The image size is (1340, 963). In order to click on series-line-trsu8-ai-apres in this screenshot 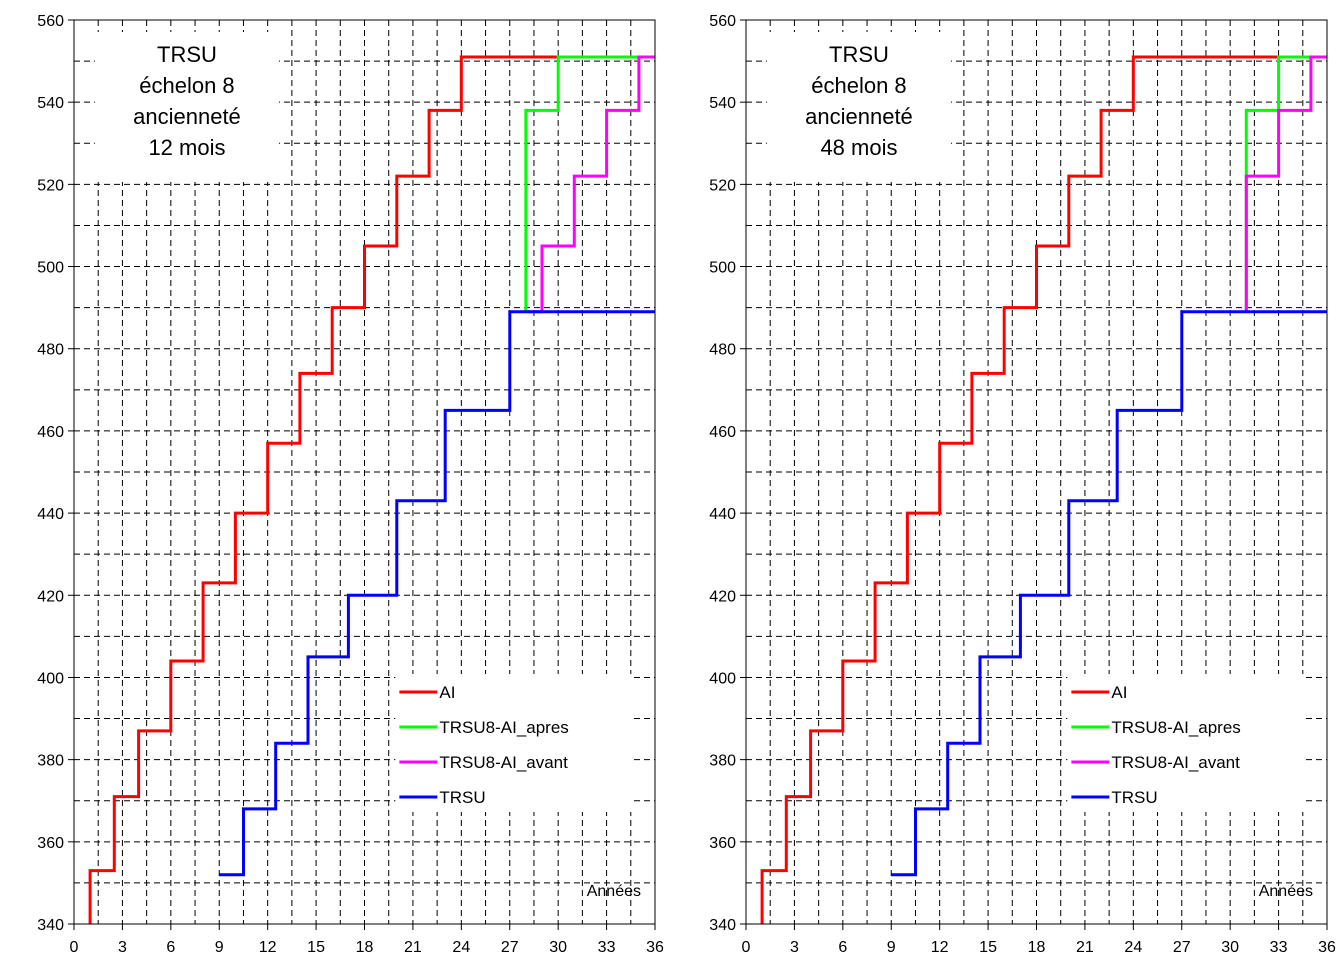, I will do `click(589, 183)`.